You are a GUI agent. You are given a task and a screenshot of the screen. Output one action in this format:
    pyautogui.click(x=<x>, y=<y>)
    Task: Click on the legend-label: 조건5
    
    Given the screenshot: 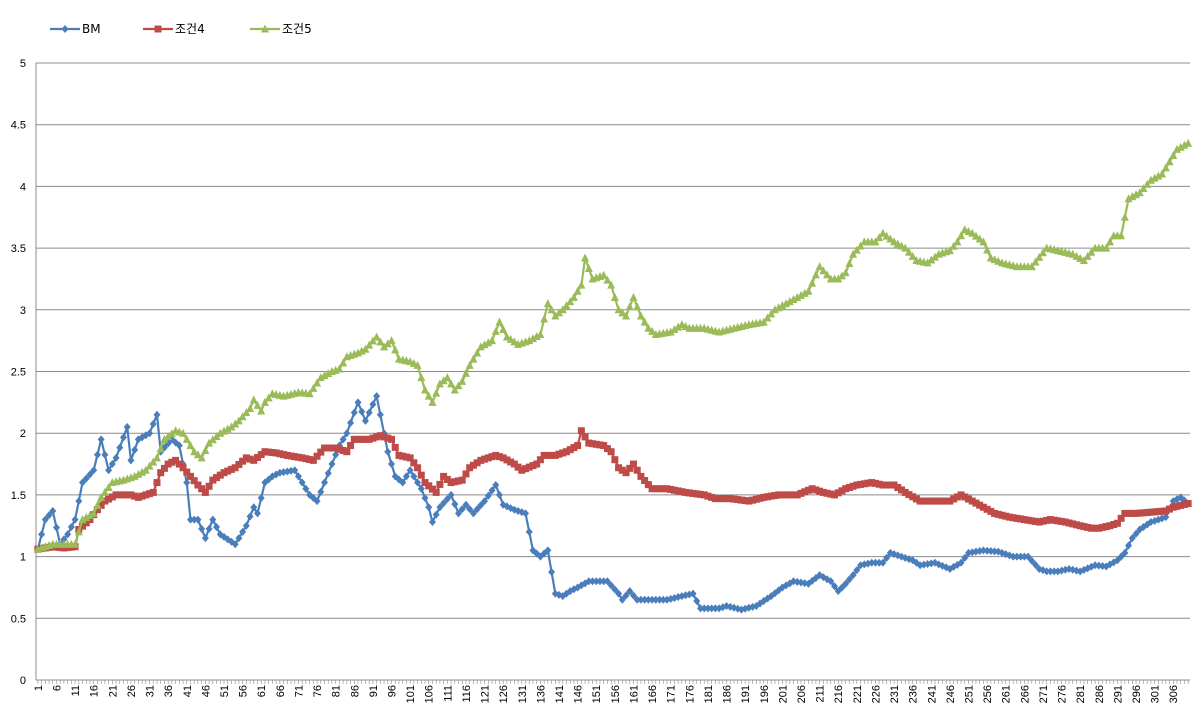 What is the action you would take?
    pyautogui.click(x=297, y=29)
    